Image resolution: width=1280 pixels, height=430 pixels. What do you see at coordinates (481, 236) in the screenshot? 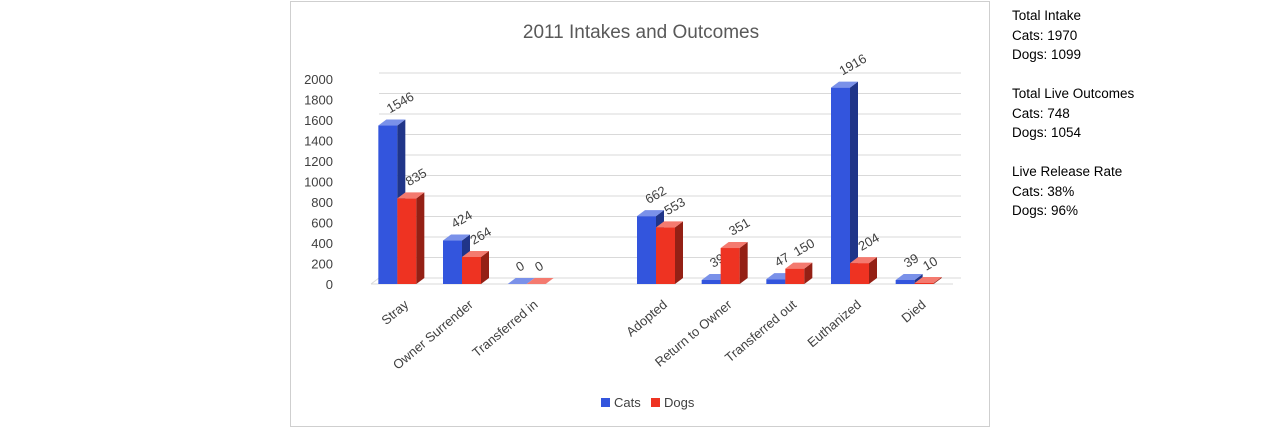
I see `data-label-dogs: 264` at bounding box center [481, 236].